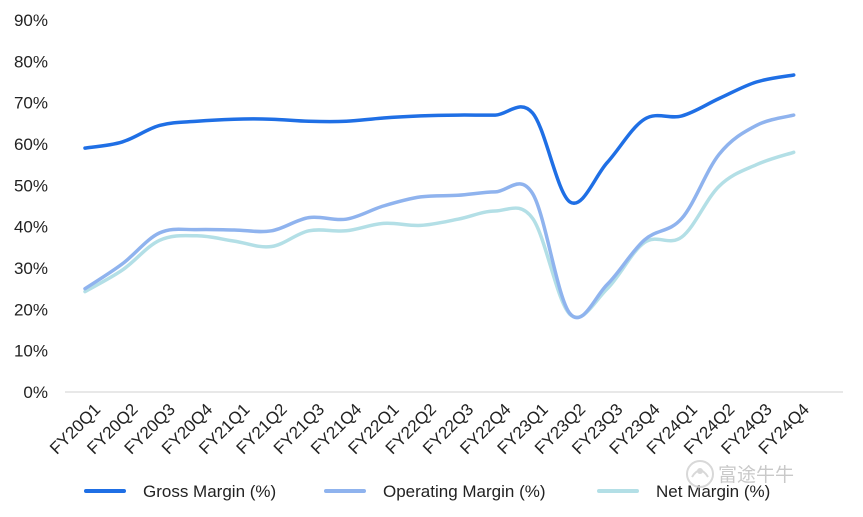 This screenshot has height=517, width=863. I want to click on watermark-logo-icon, so click(700, 474).